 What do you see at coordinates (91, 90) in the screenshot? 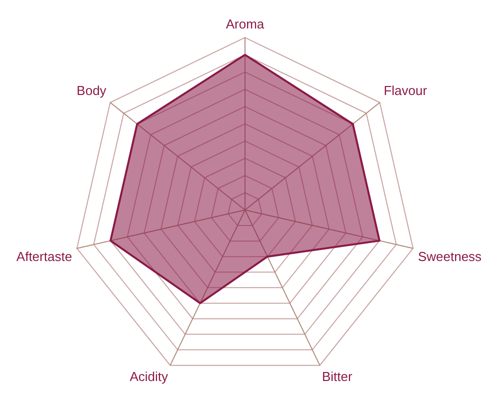
I see `spoke-label: Body` at bounding box center [91, 90].